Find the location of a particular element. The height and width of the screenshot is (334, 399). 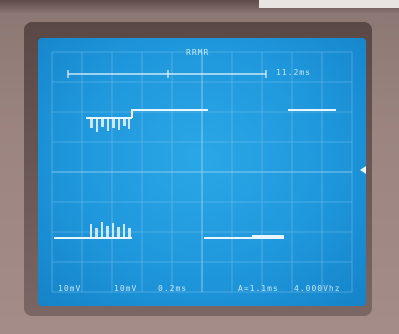

lower-trace-noise is located at coordinates (110, 230).